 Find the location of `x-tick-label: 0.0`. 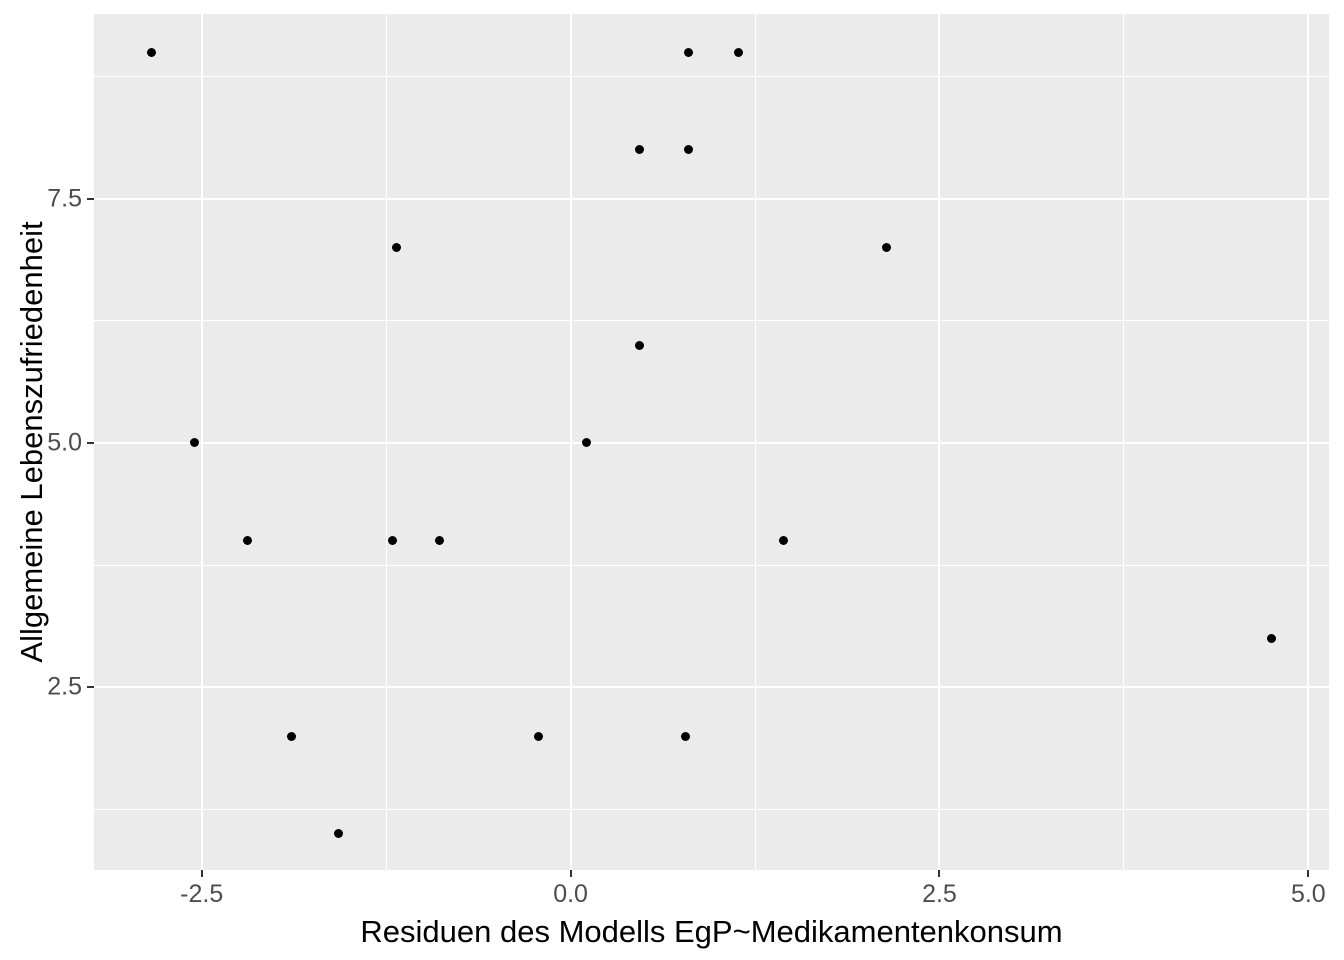

x-tick-label: 0.0 is located at coordinates (570, 894).